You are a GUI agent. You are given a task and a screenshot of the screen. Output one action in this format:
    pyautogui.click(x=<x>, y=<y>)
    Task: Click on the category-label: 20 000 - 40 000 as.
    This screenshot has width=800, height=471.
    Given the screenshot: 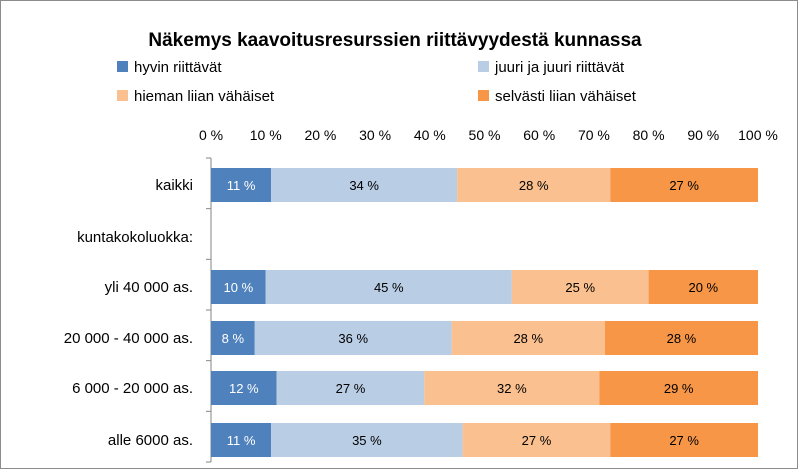 What is the action you would take?
    pyautogui.click(x=128, y=338)
    